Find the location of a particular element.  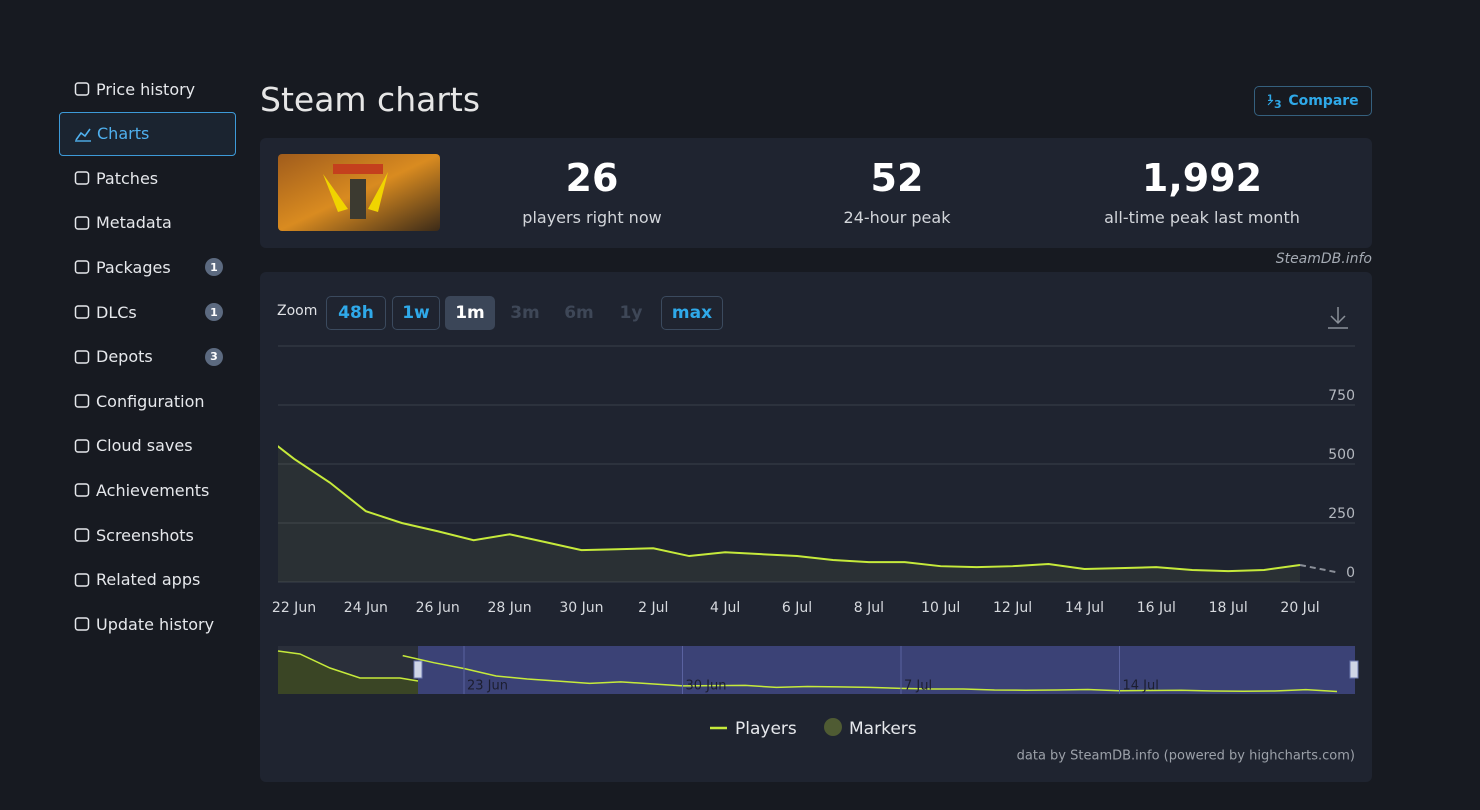

series-line-incomplete is located at coordinates (1318, 569).